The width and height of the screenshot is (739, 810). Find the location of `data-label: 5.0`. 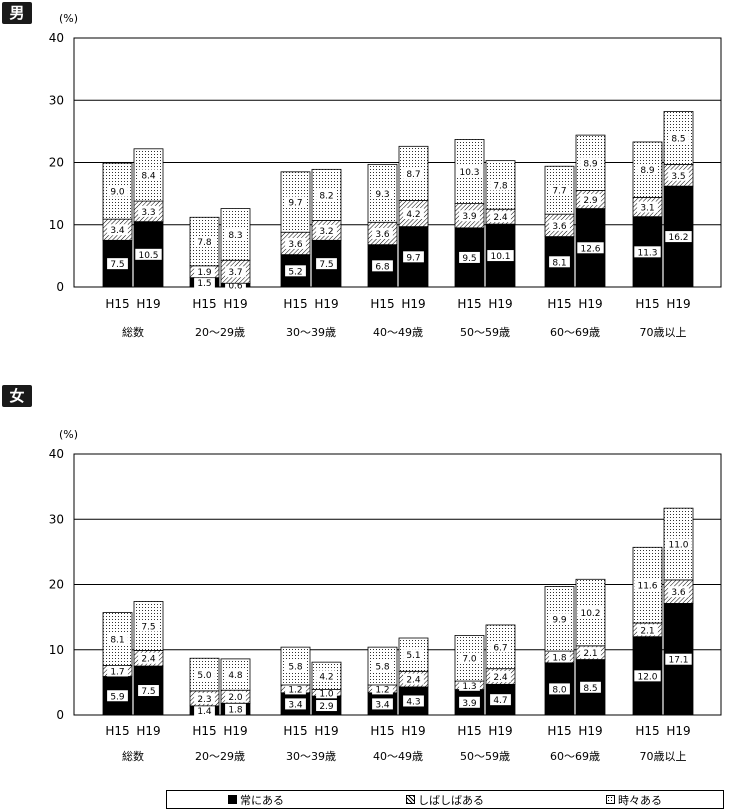

data-label: 5.0 is located at coordinates (204, 676).